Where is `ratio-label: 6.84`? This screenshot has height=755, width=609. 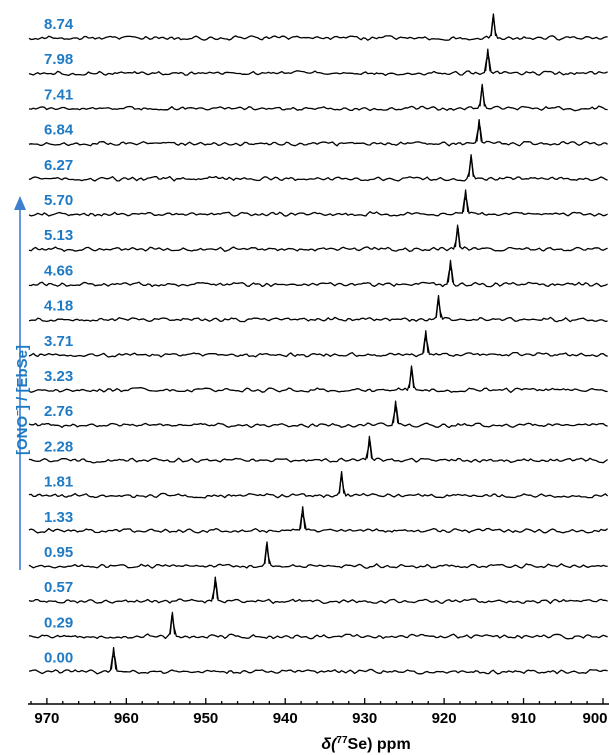 ratio-label: 6.84 is located at coordinates (59, 130).